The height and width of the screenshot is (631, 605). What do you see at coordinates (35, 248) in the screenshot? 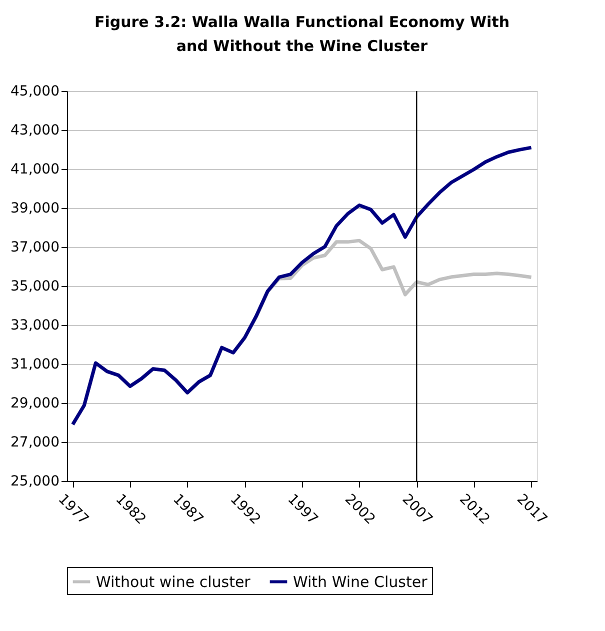
I see `y-tick-label: 37,000` at bounding box center [35, 248].